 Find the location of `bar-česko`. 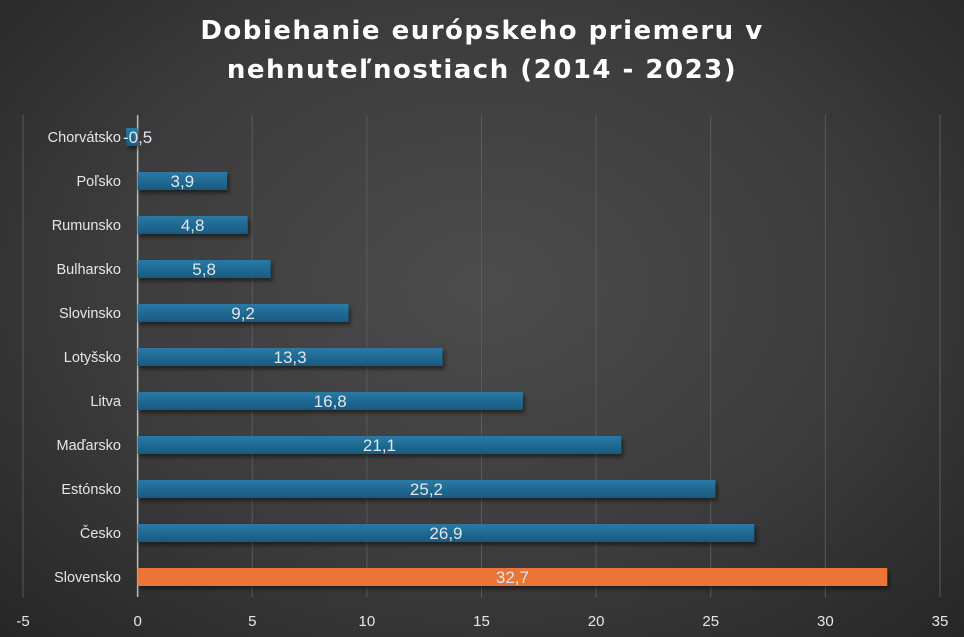

bar-česko is located at coordinates (446, 533).